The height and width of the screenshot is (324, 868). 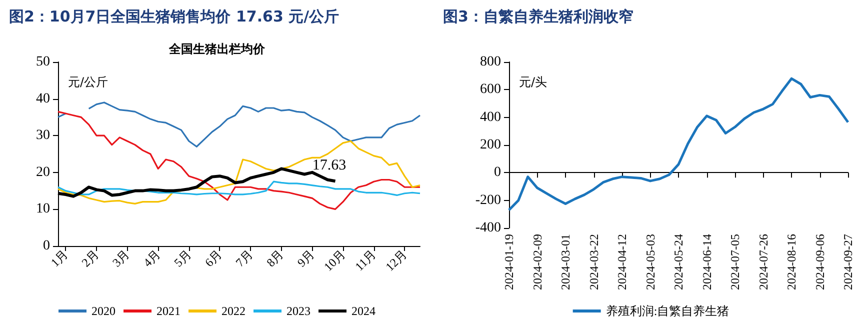 What do you see at coordinates (819, 262) in the screenshot?
I see `x-tick-label: 2024-09-06` at bounding box center [819, 262].